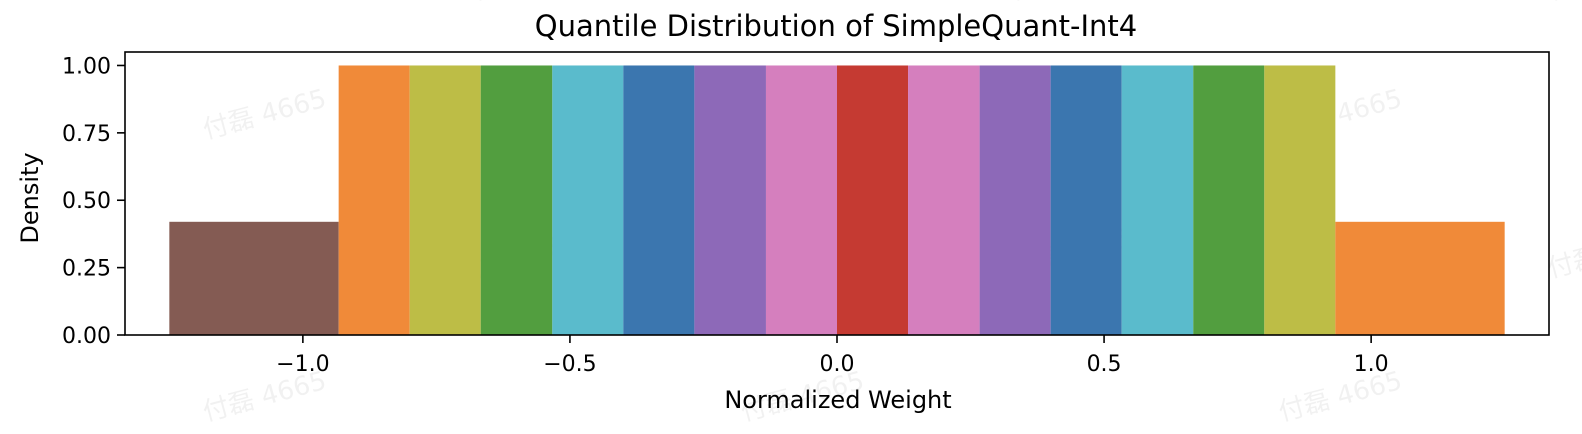  I want to click on x-axis-ticks: −1.0 −0.5 0.0 0.5 1.0, so click(832, 356).